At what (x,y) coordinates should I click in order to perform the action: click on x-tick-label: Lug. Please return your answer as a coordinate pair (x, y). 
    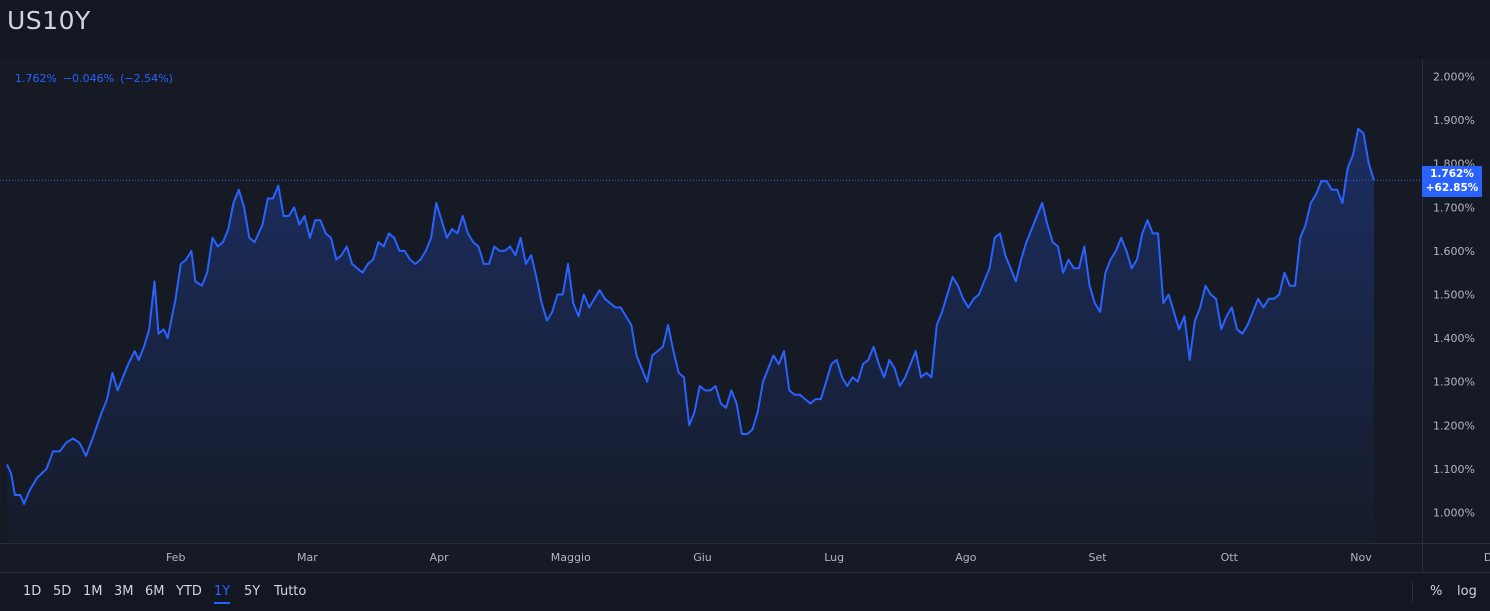
    Looking at the image, I should click on (834, 557).